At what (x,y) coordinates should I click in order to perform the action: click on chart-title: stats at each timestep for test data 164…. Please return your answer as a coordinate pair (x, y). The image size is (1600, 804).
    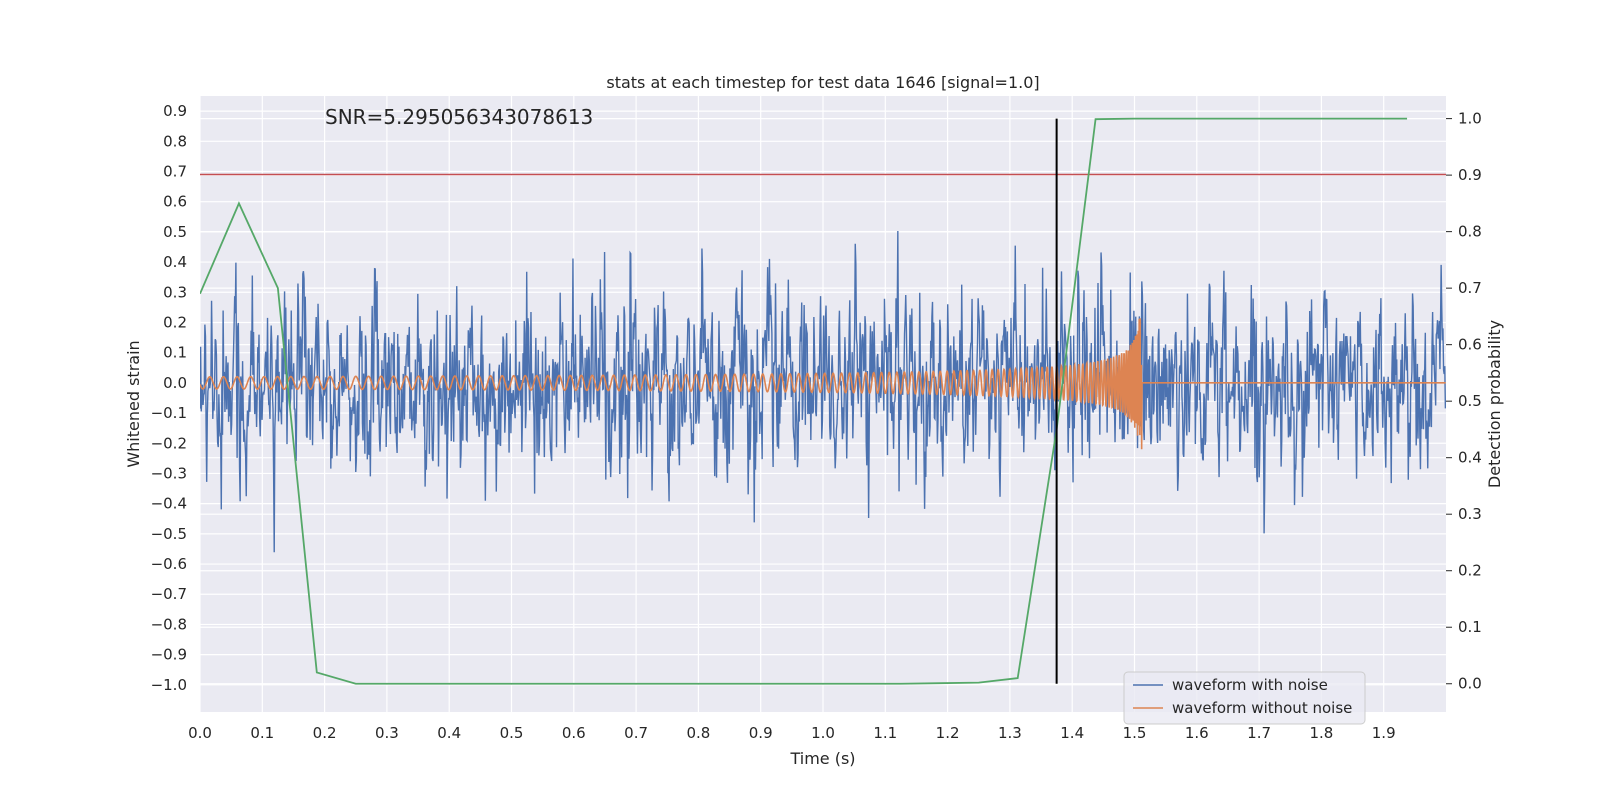
    Looking at the image, I should click on (822, 82).